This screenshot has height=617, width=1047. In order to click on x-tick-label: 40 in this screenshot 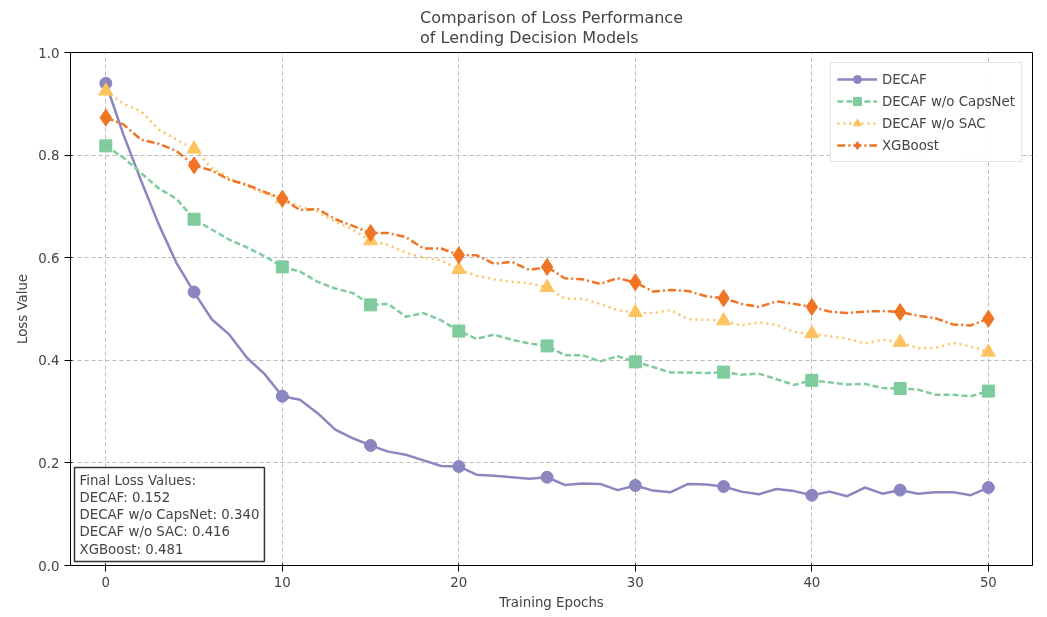, I will do `click(812, 582)`.